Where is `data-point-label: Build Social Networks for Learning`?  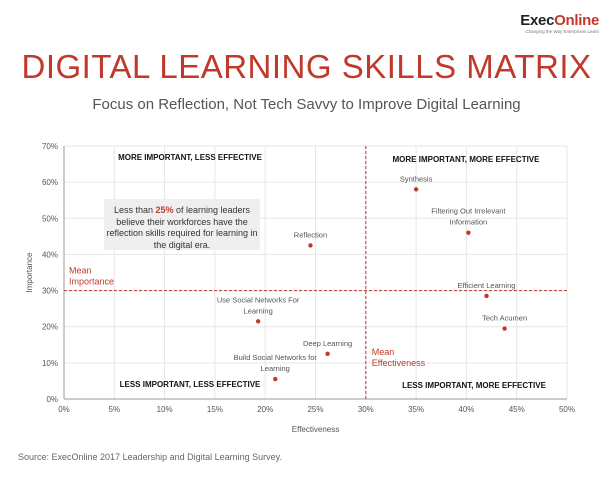 data-point-label: Build Social Networks for Learning is located at coordinates (276, 363).